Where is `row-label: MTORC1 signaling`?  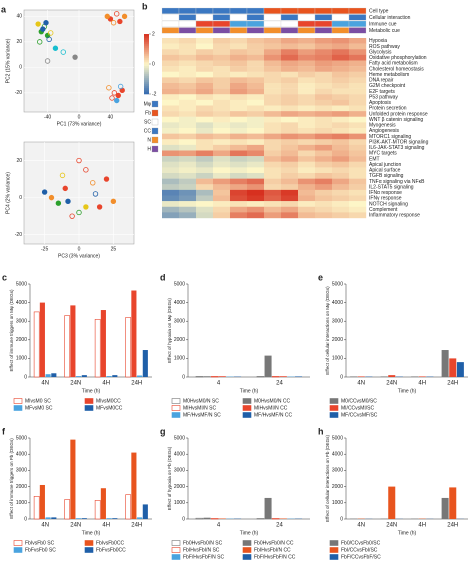
row-label: MTORC1 signaling is located at coordinates (390, 137).